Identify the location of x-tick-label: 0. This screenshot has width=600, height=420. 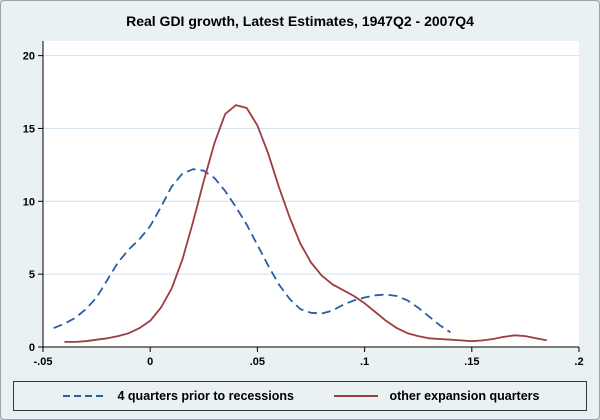
(150, 362).